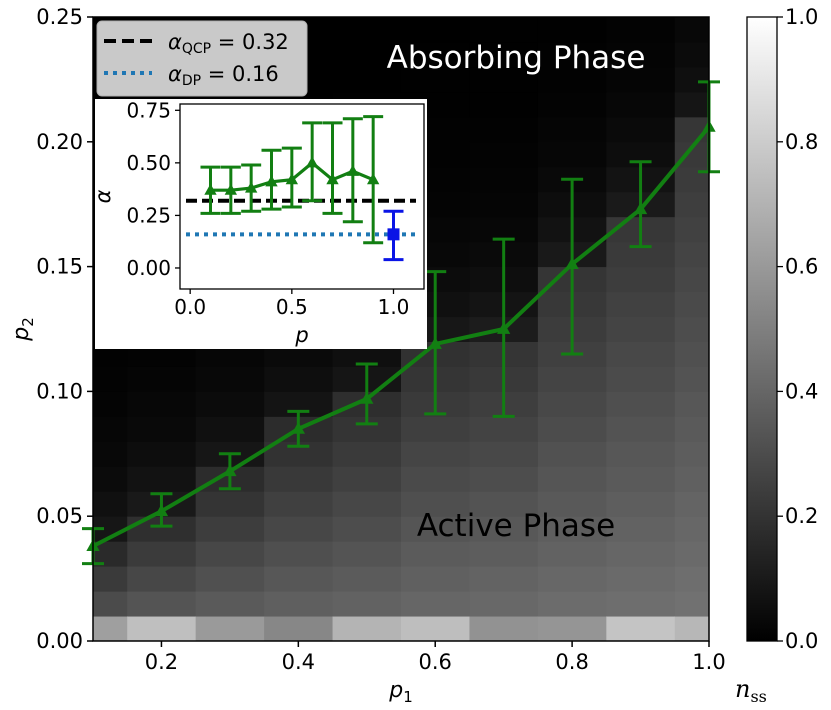 The image size is (831, 710). What do you see at coordinates (801, 391) in the screenshot?
I see `colorbar-tick-label: 0.4` at bounding box center [801, 391].